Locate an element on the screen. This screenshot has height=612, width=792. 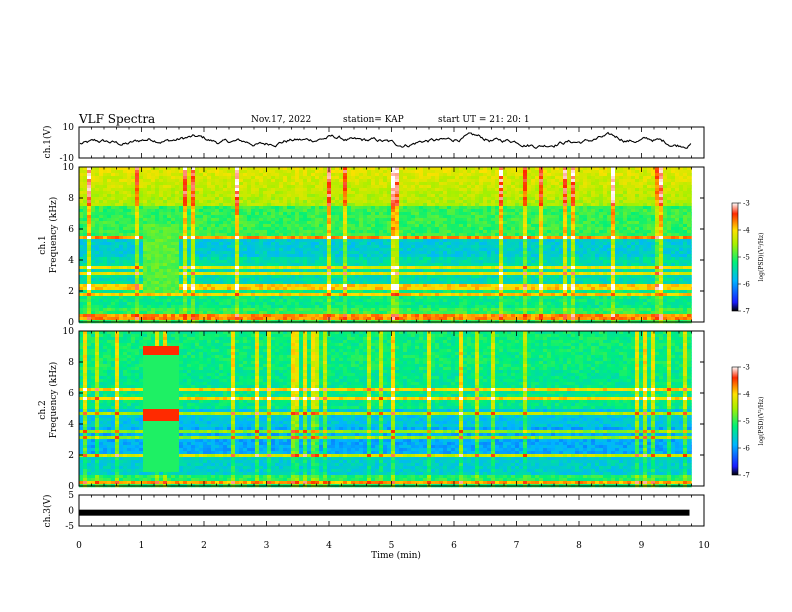
ch1-trace is located at coordinates (385, 140).